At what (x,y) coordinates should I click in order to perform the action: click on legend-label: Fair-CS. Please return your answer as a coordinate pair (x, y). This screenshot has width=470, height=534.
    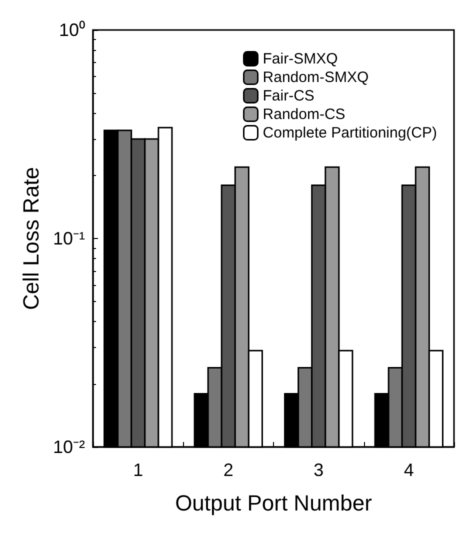
    Looking at the image, I should click on (288, 95).